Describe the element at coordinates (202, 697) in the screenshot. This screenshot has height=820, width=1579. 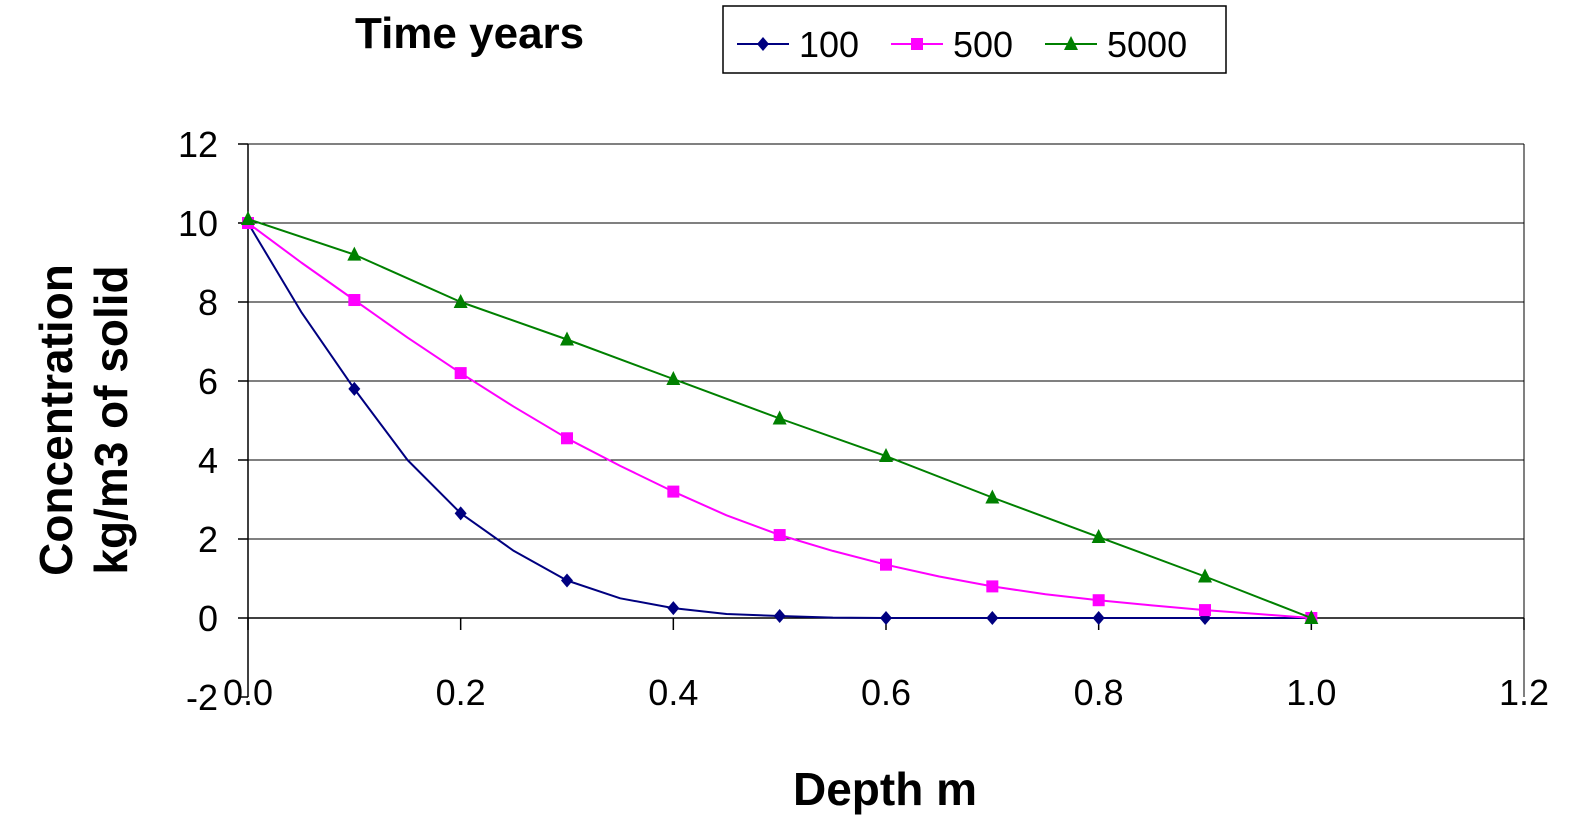
I see `y-tick-label: -2` at that location.